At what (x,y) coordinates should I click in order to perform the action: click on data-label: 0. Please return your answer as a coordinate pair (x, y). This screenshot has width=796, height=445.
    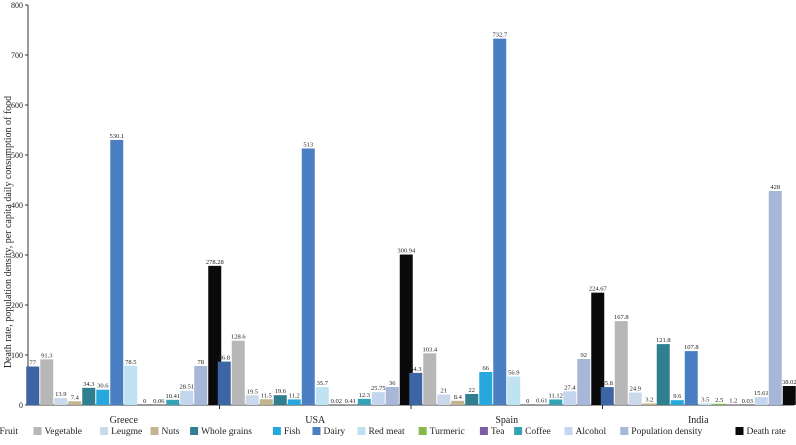
    Looking at the image, I should click on (527, 401).